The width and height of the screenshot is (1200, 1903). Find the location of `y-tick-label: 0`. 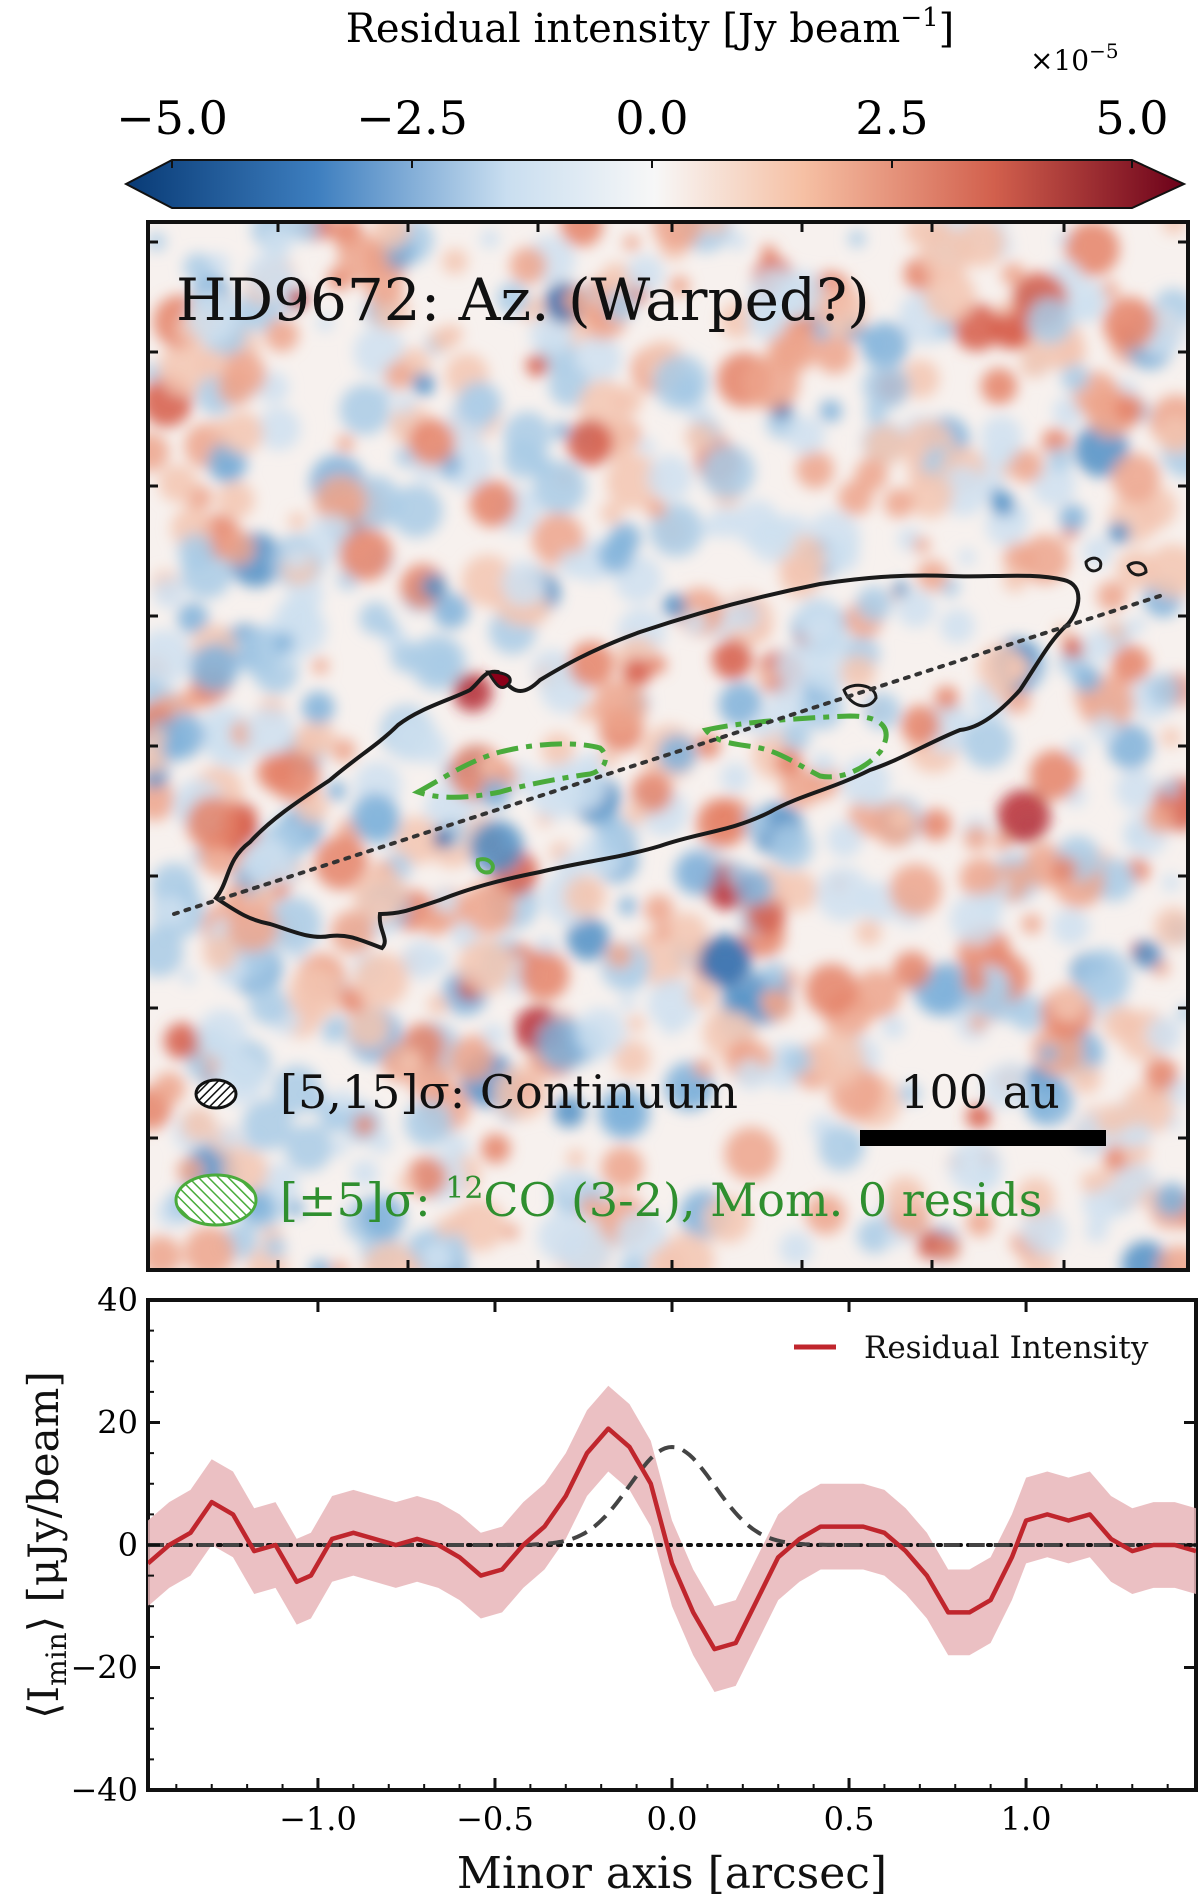

y-tick-label: 0 is located at coordinates (128, 1545).